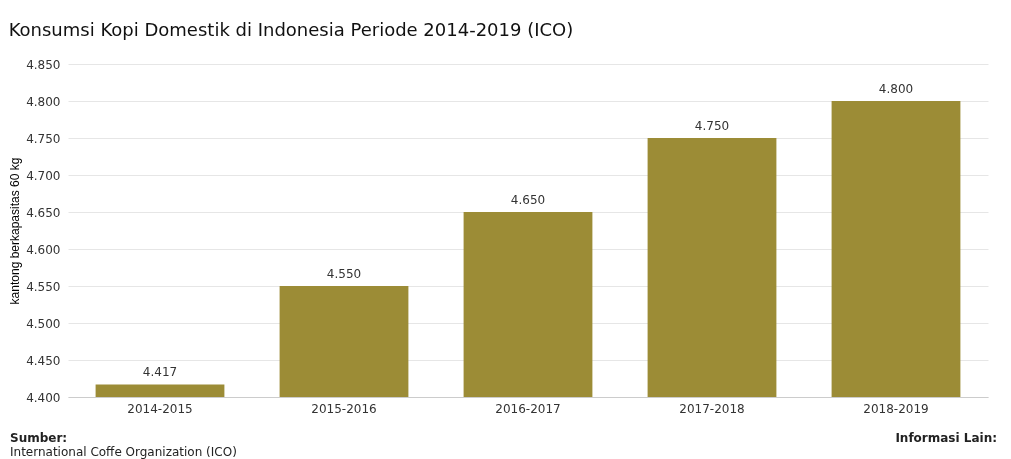  I want to click on data-label: 4.550, so click(344, 274).